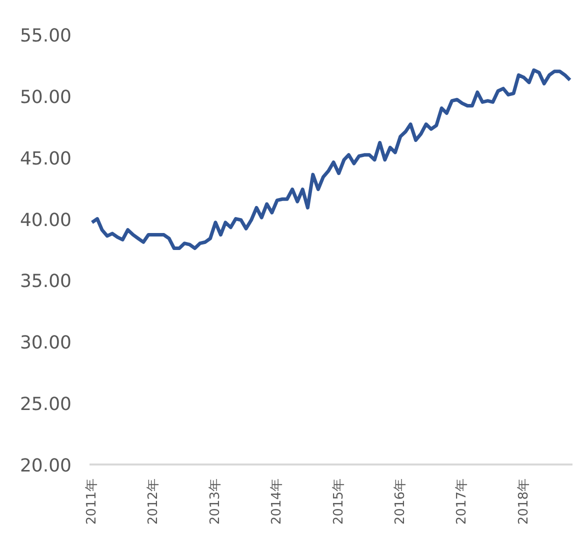 The height and width of the screenshot is (560, 577). What do you see at coordinates (154, 501) in the screenshot?
I see `x-tick-label: 2012年` at bounding box center [154, 501].